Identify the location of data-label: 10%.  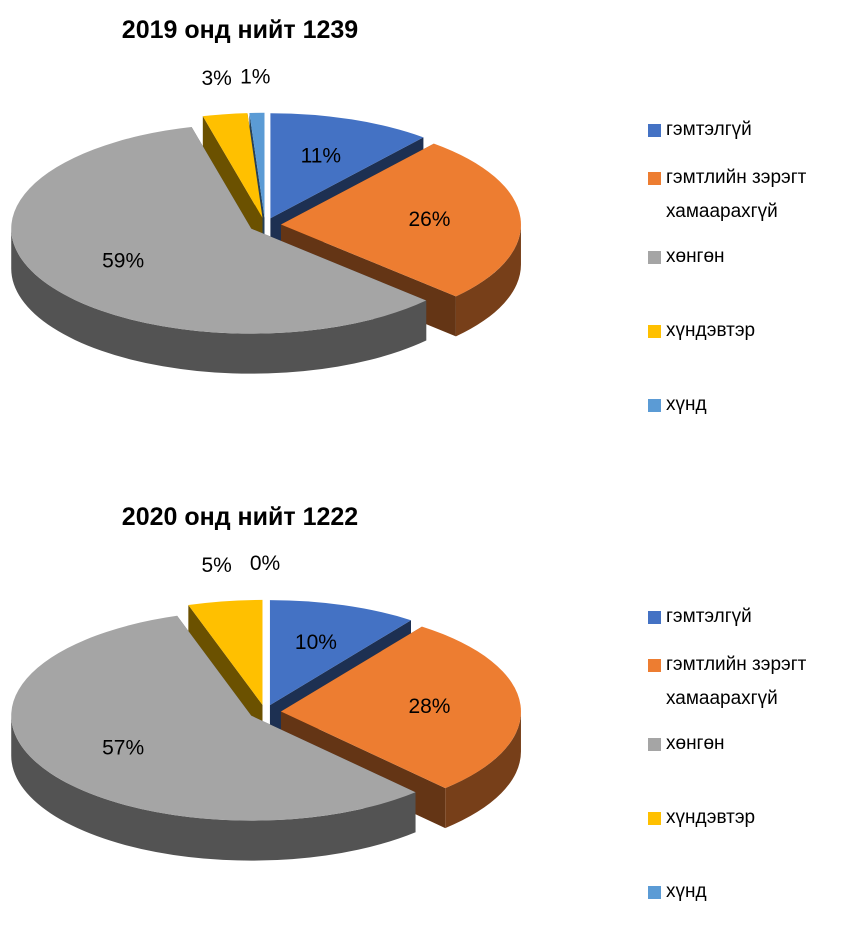
(316, 642).